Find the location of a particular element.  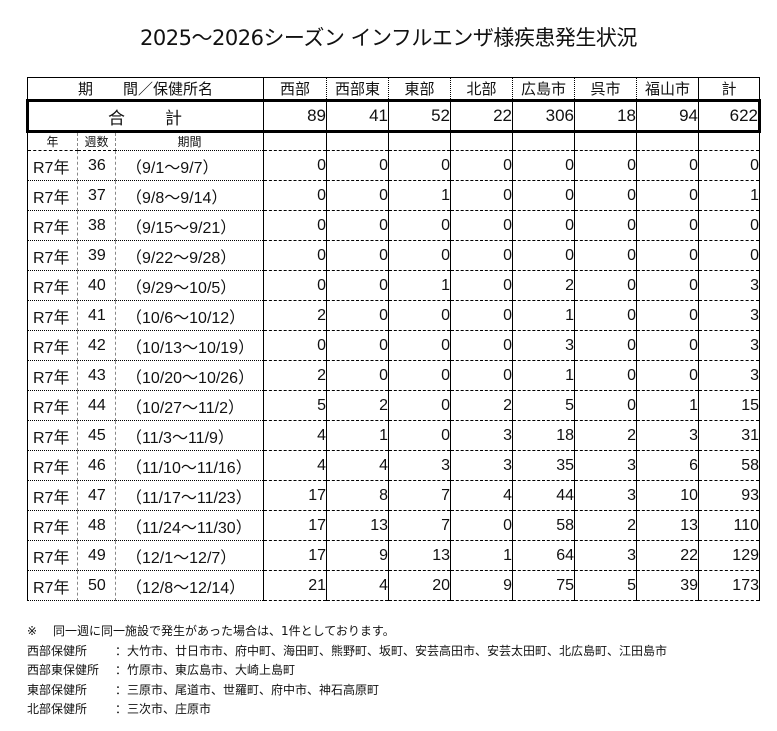

week-cell: 45 is located at coordinates (96, 435).